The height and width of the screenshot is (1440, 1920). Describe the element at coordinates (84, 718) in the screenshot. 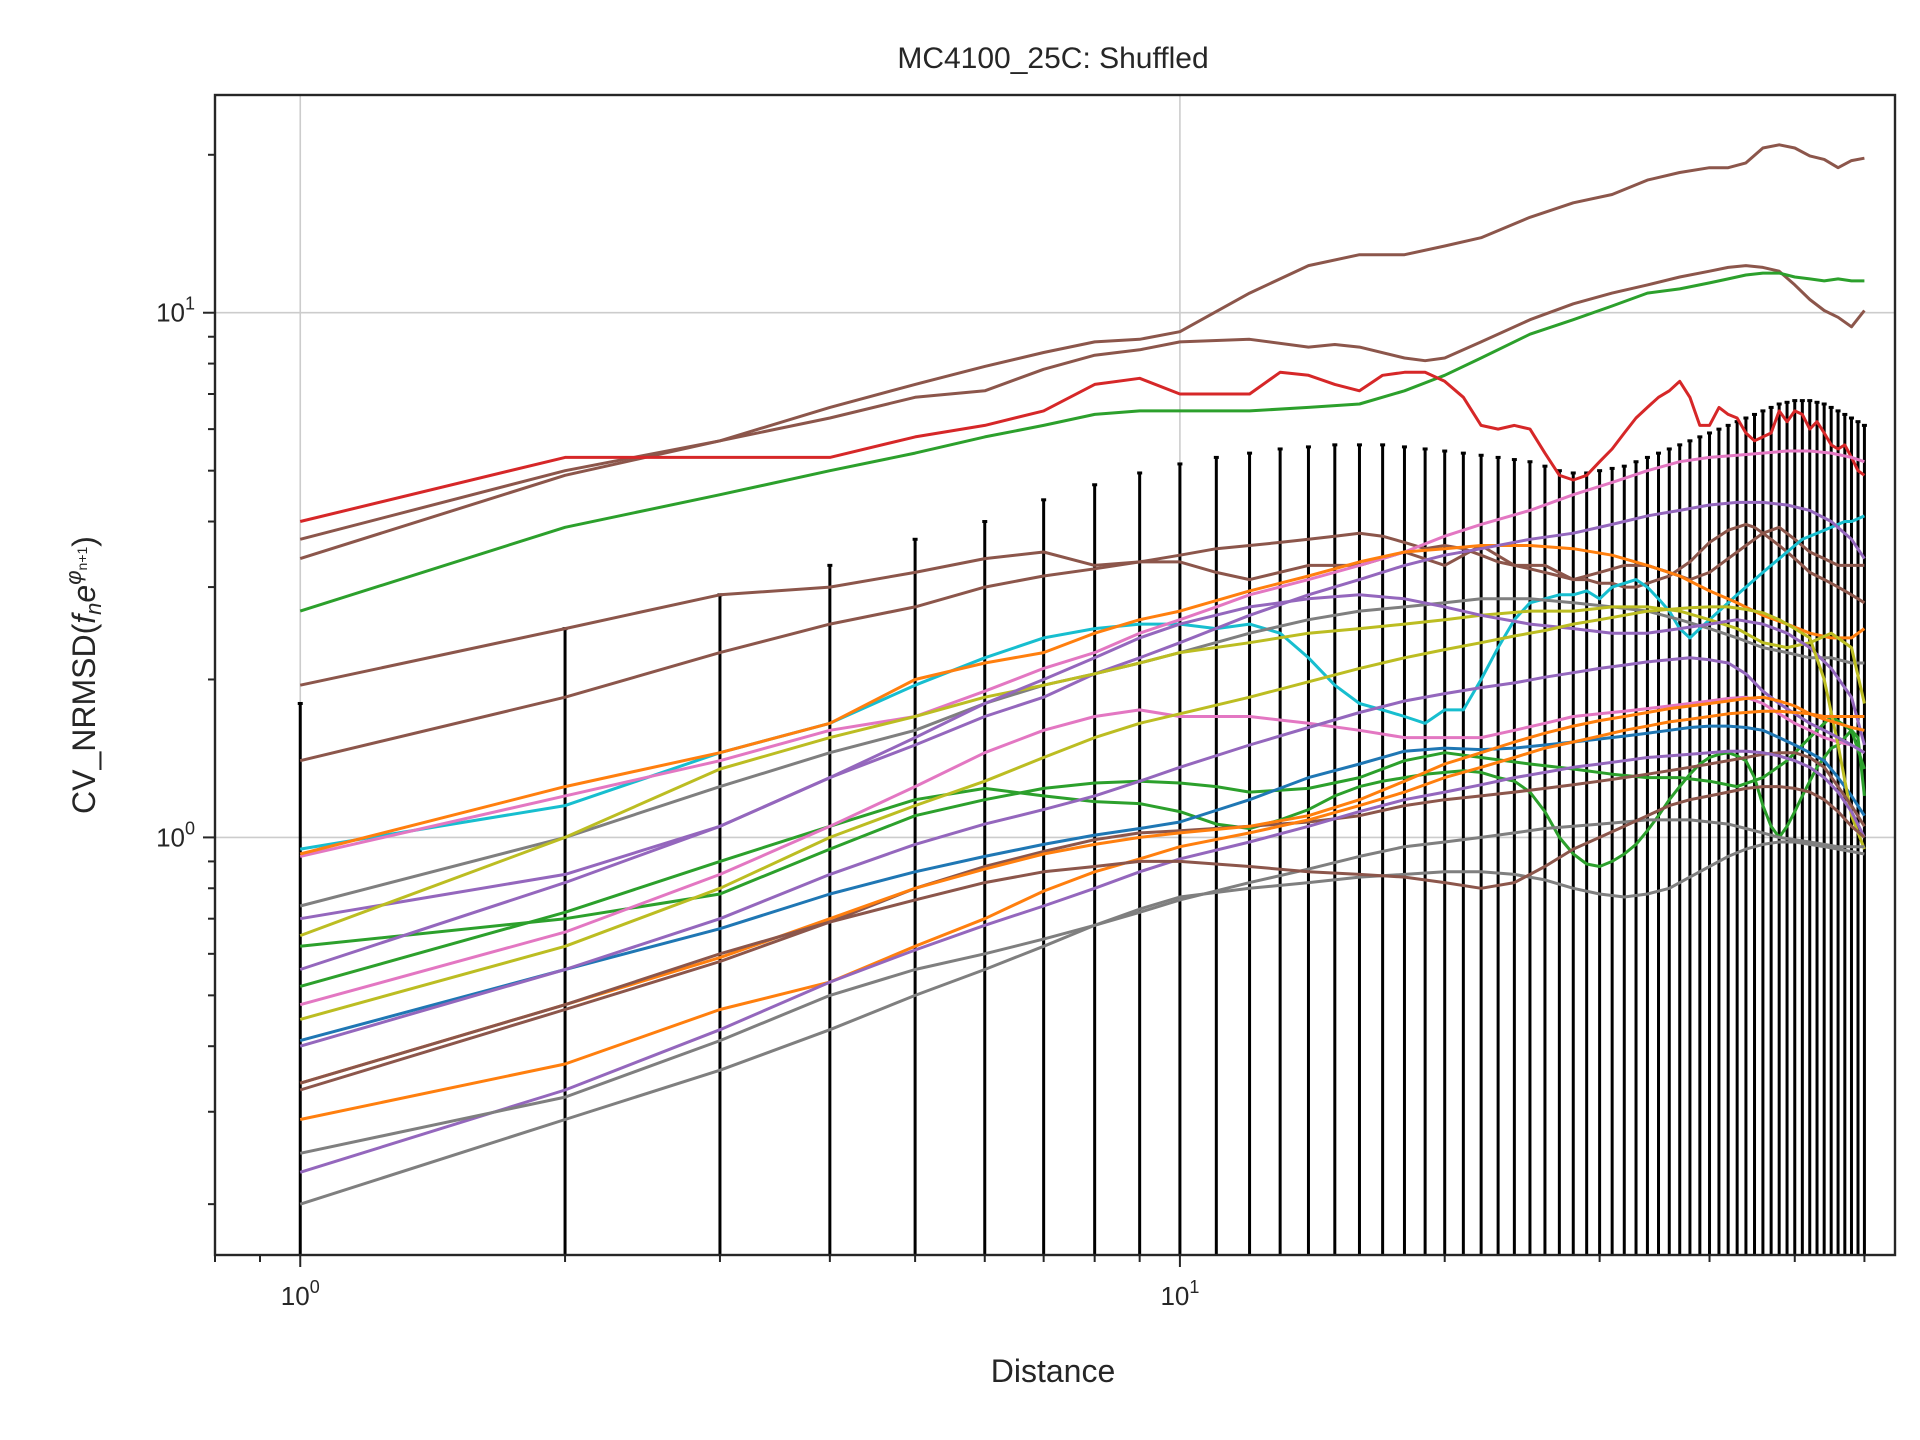

I see `y-axis-label-prefix: CV_NRMSD(` at that location.